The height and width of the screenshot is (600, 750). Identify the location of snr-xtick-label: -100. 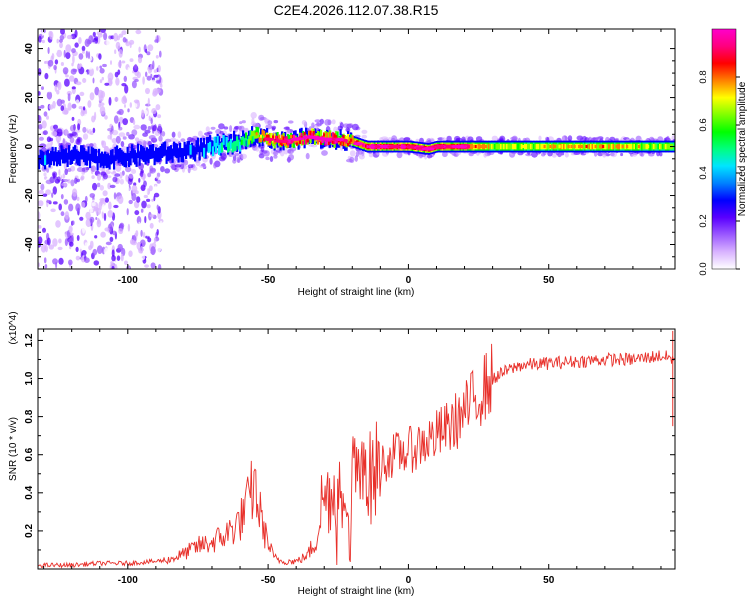
(128, 580).